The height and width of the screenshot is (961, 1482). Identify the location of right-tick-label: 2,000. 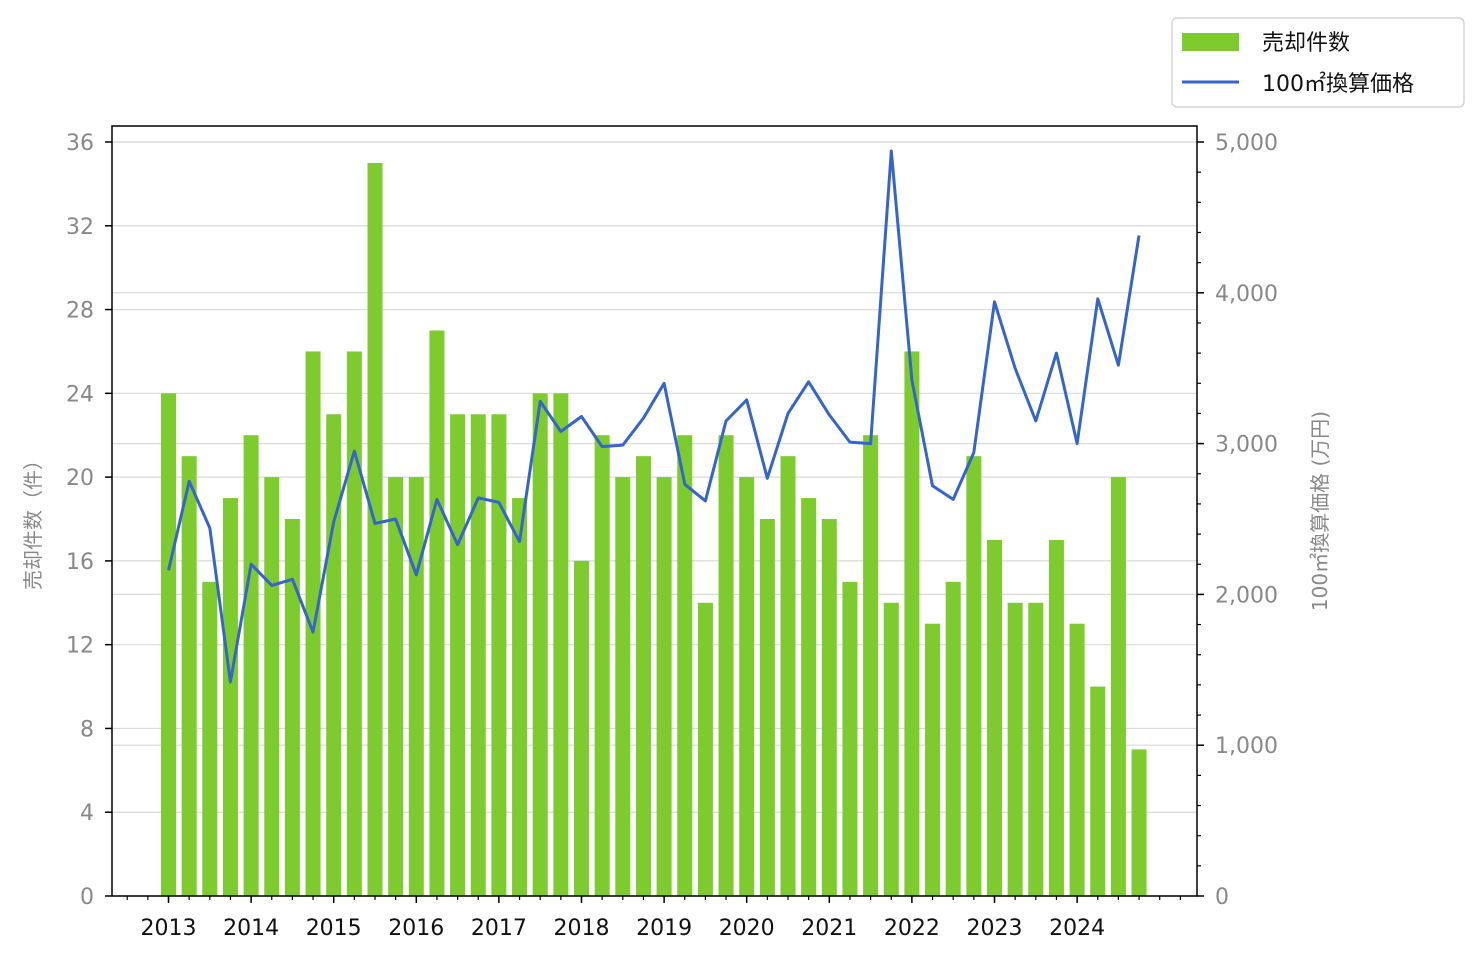
(1246, 595).